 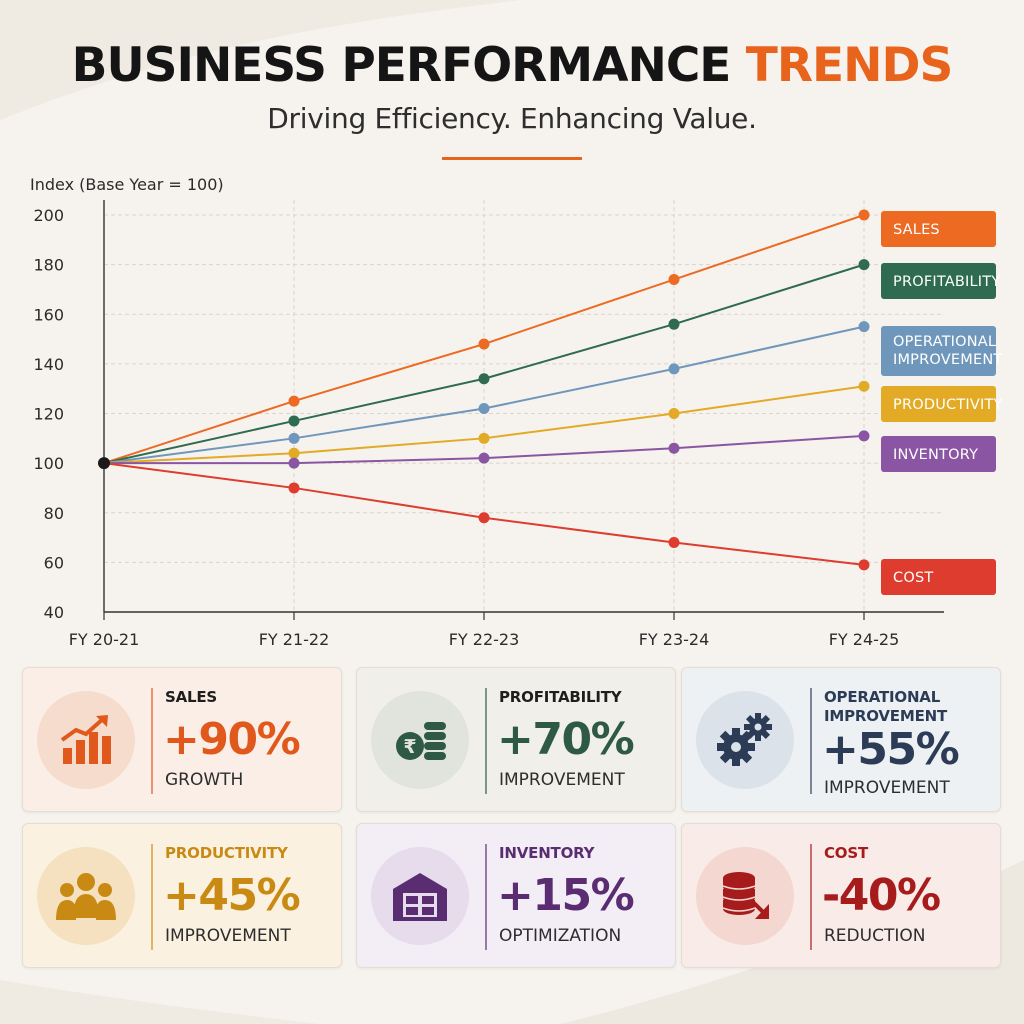 I want to click on card-value: +45%, so click(x=232, y=895).